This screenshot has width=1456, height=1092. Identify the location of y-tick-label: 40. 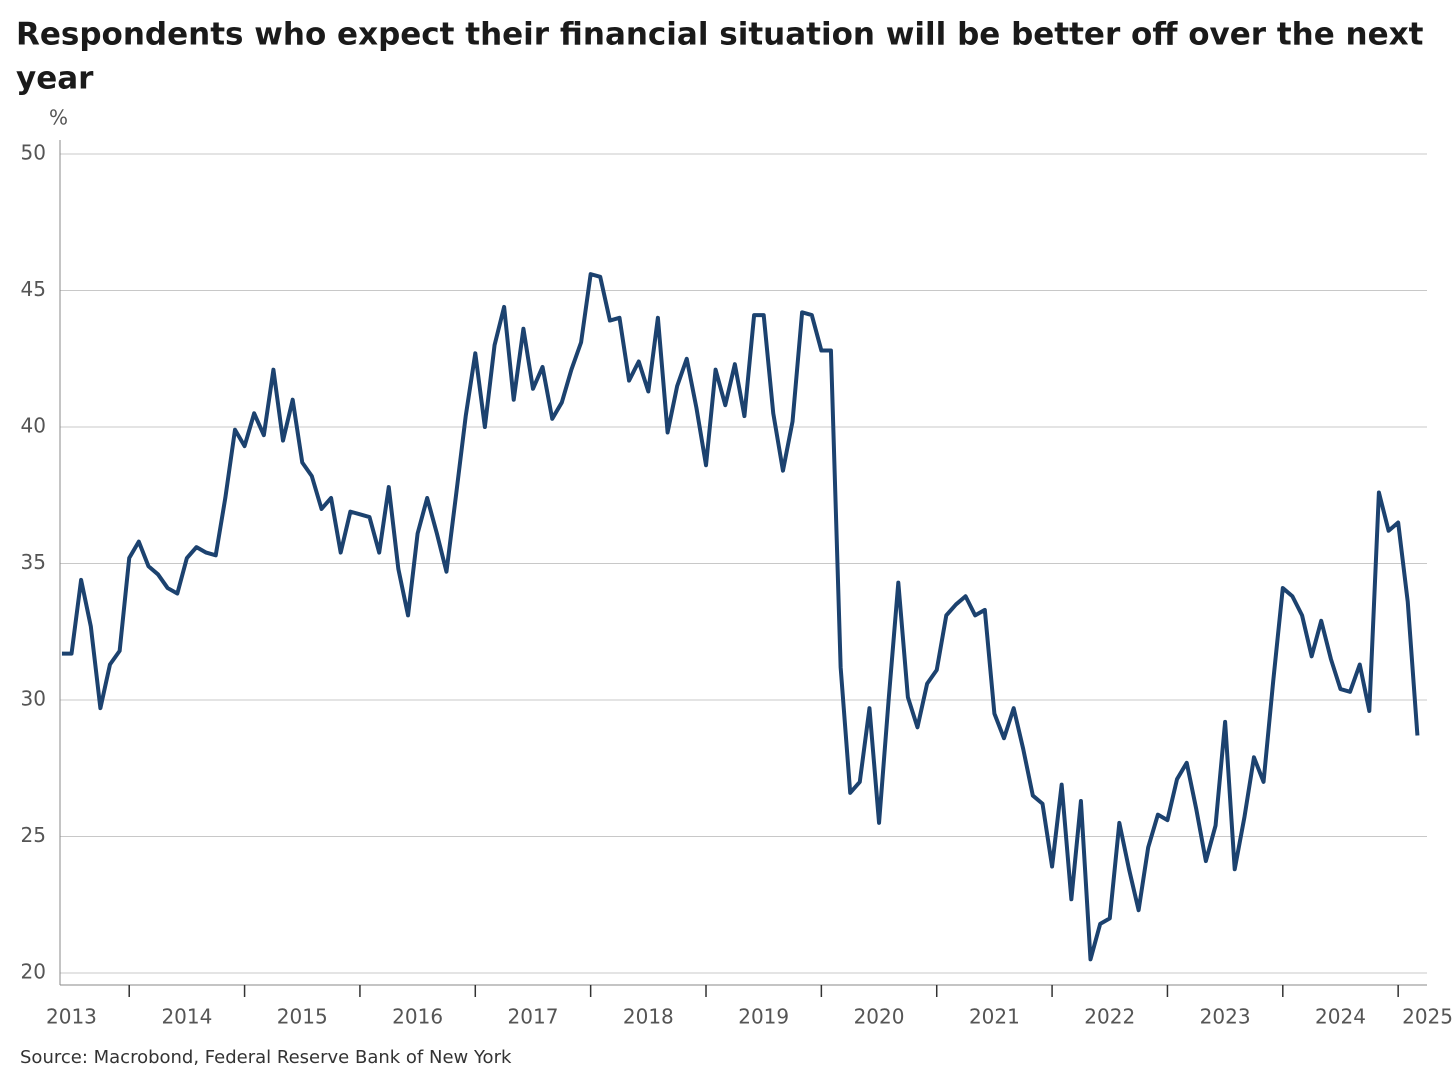
(33, 426).